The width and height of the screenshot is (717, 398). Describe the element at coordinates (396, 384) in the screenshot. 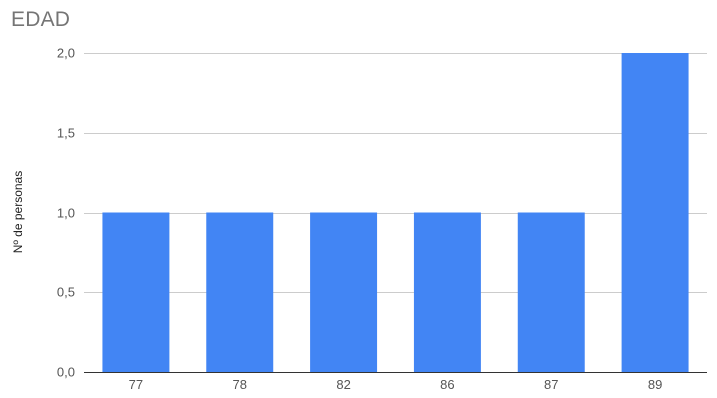

I see `x-tick-labels: 77 78 82 86 87 89` at that location.